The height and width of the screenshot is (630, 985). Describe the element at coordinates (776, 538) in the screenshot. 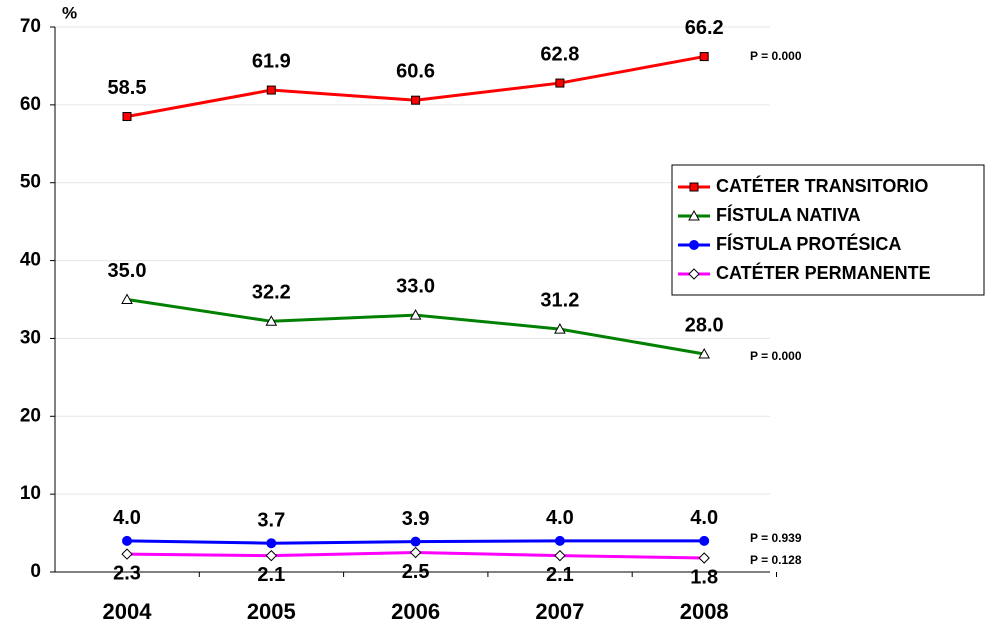

I see `p-value: P = 0.939` at that location.